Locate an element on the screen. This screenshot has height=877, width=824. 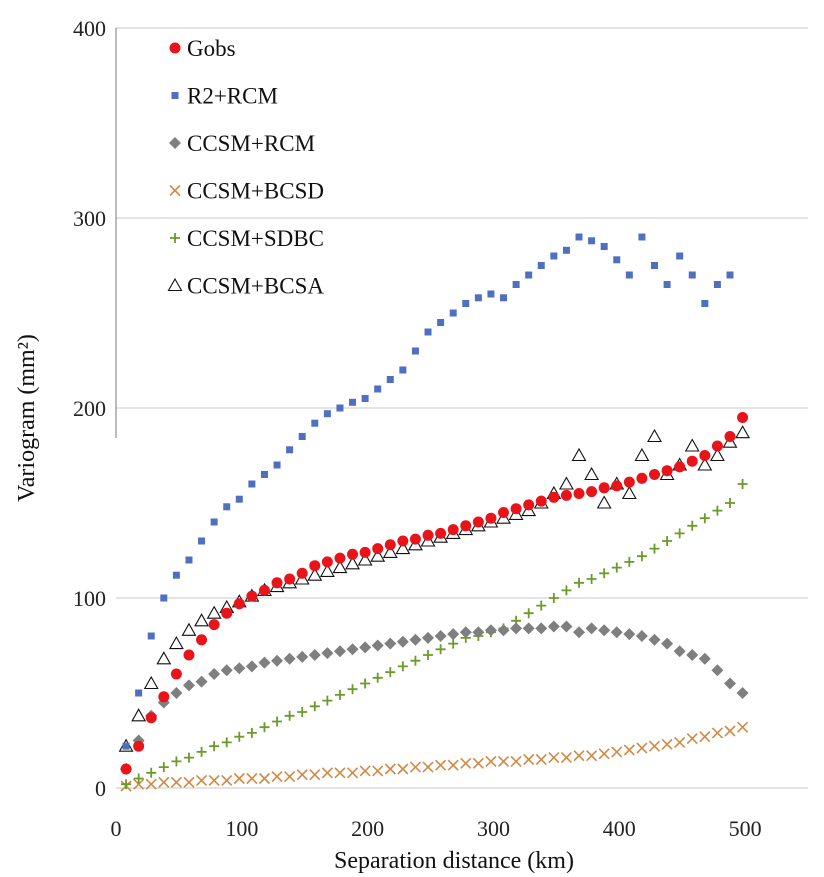
legend-label: R2+RCM is located at coordinates (232, 96).